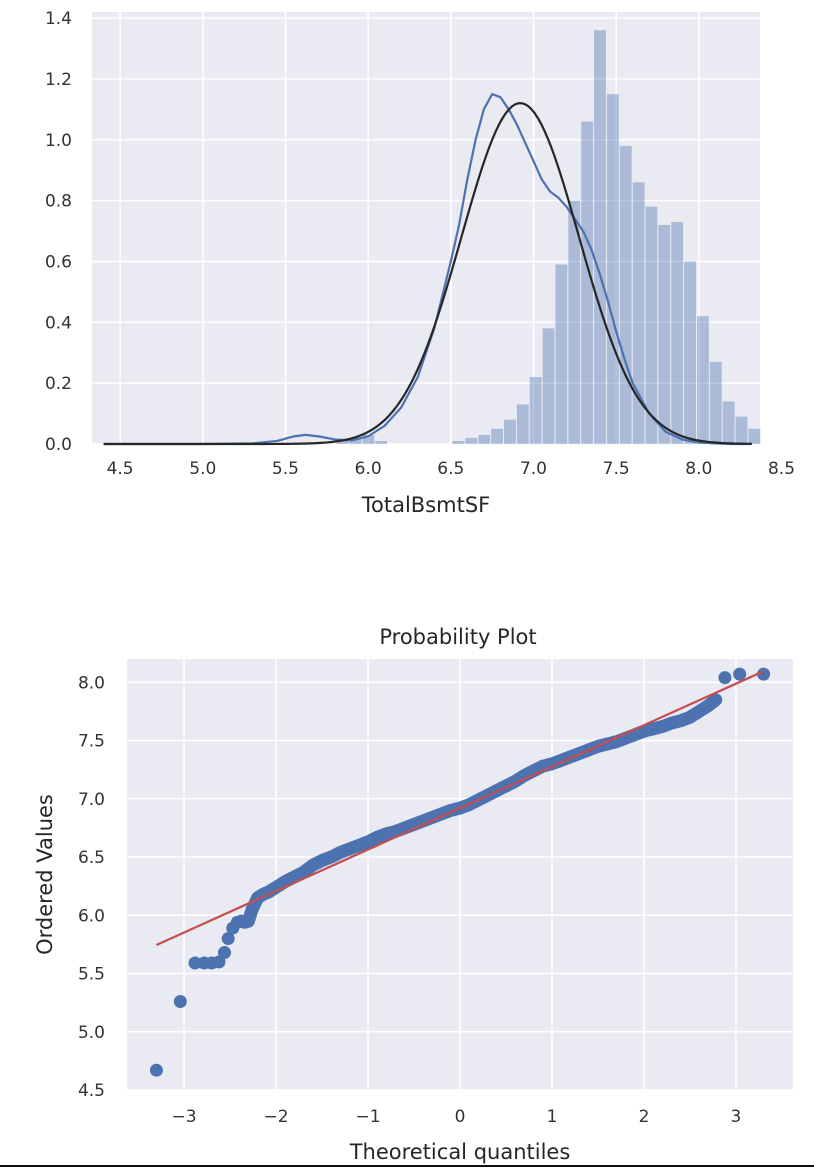 This screenshot has width=814, height=1168. Describe the element at coordinates (91, 1091) in the screenshot. I see `probability-plot-y-tick-label: 4.5` at that location.